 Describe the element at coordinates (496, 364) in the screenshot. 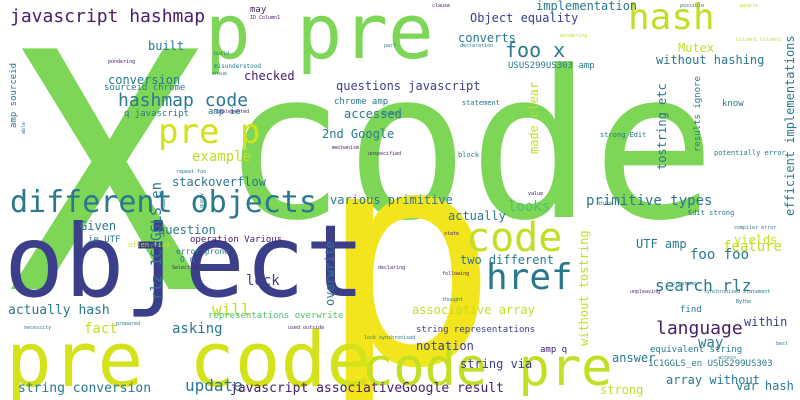

I see `cloud-word: string via` at that location.